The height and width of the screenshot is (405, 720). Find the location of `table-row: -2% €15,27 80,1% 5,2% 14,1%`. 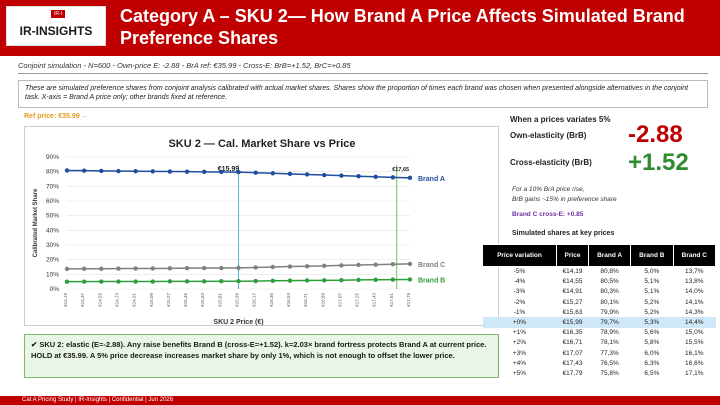

table-row: -2% €15,27 80,1% 5,2% 14,1% is located at coordinates (599, 302).